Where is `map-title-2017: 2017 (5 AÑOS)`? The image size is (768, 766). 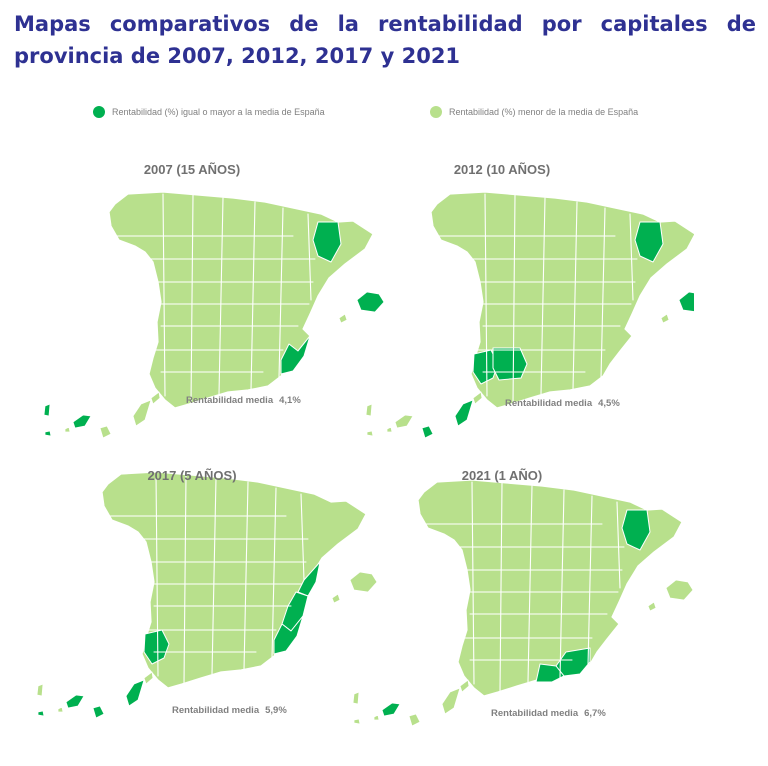
map-title-2017: 2017 (5 AÑOS) is located at coordinates (192, 475).